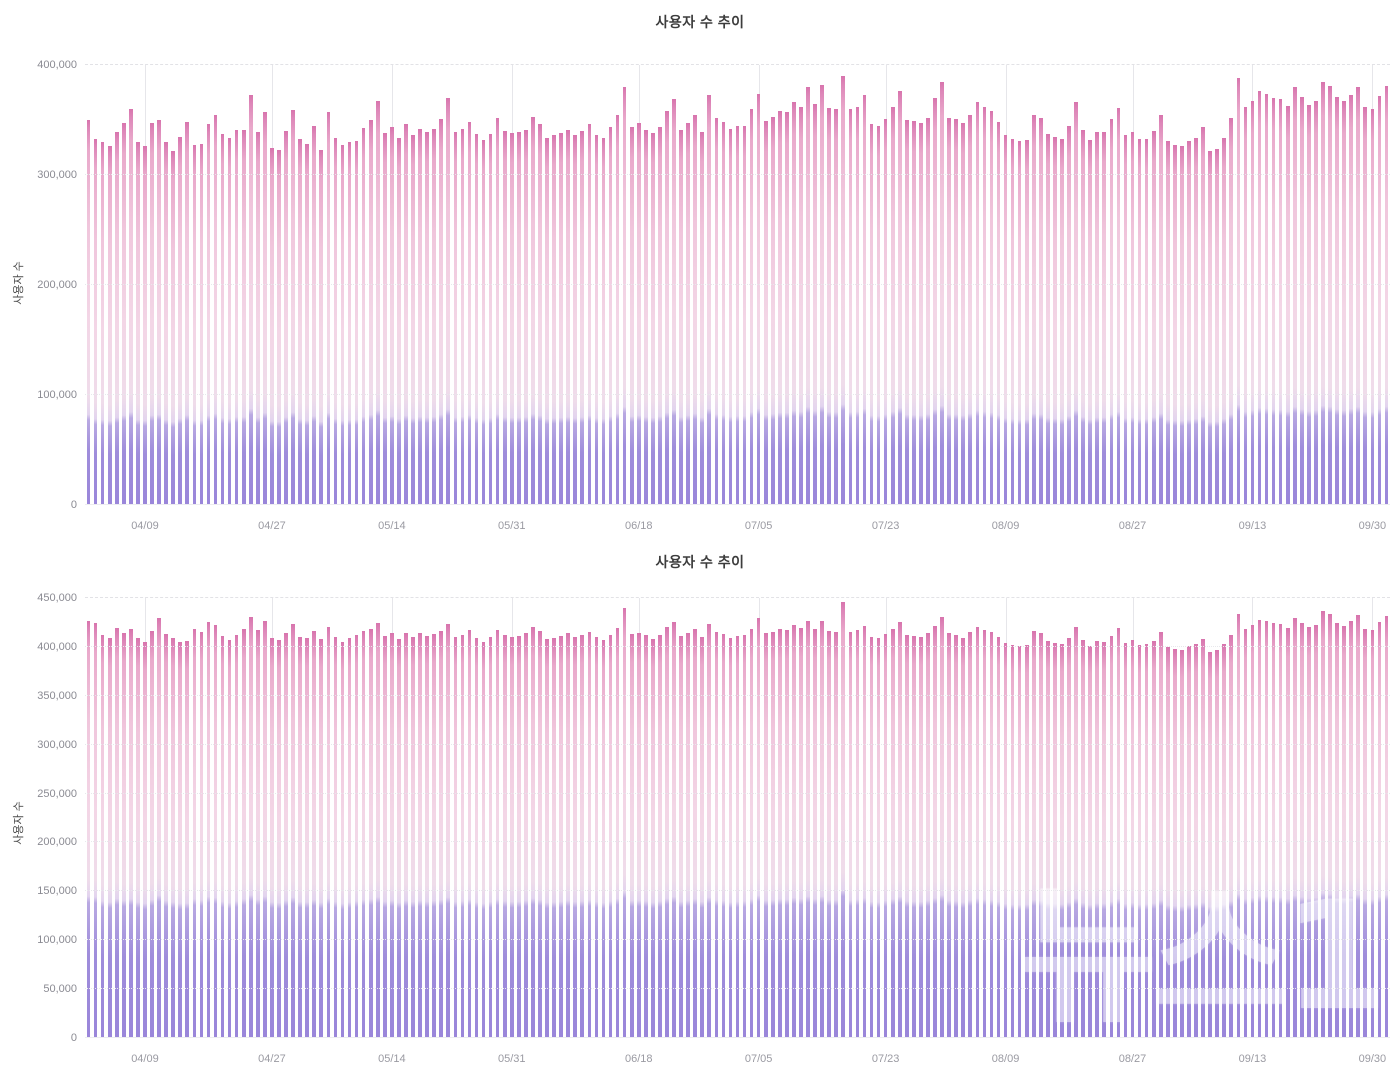  Describe the element at coordinates (272, 526) in the screenshot. I see `x-axis-tick-label: 04/27` at that location.